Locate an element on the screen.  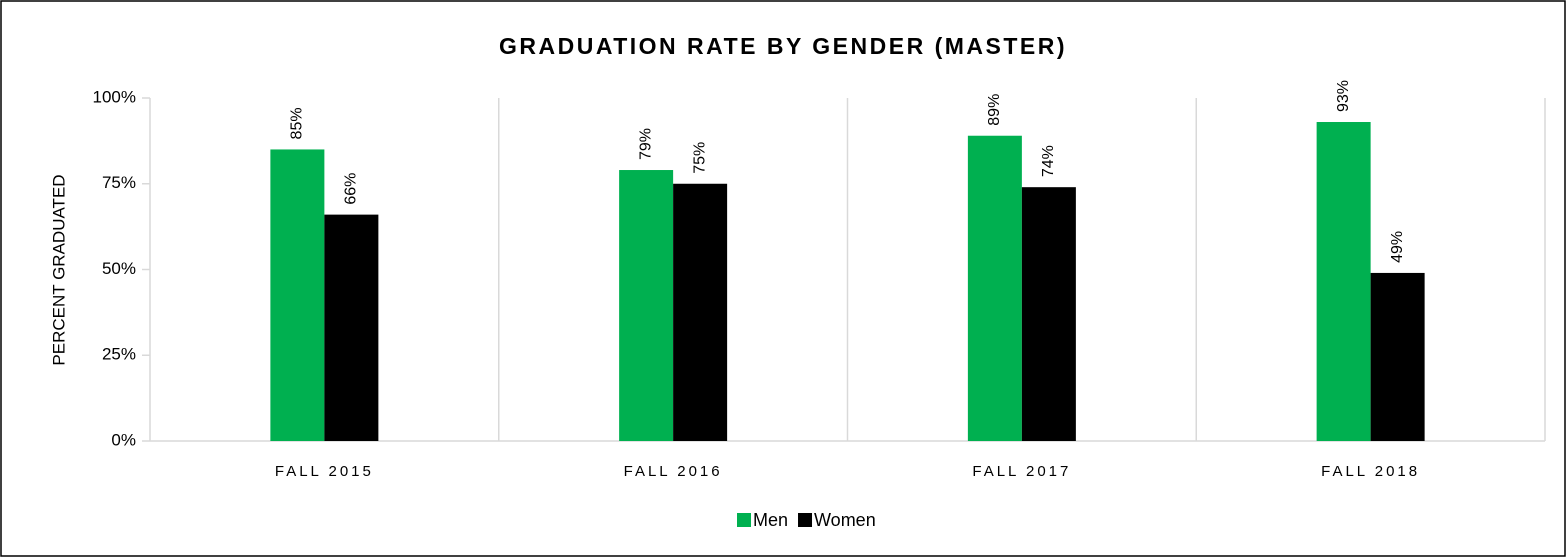
y-tick-label: 50% is located at coordinates (119, 268).